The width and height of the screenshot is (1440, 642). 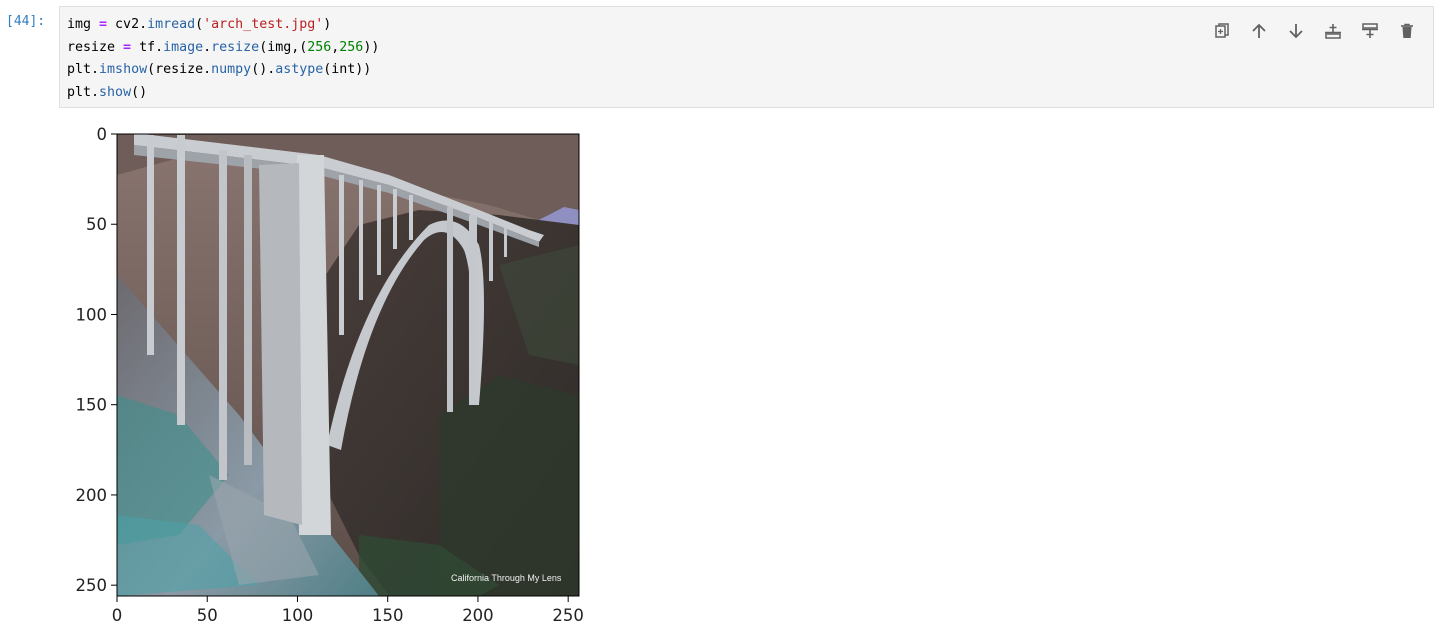 I want to click on code-token: (, so click(x=199, y=24).